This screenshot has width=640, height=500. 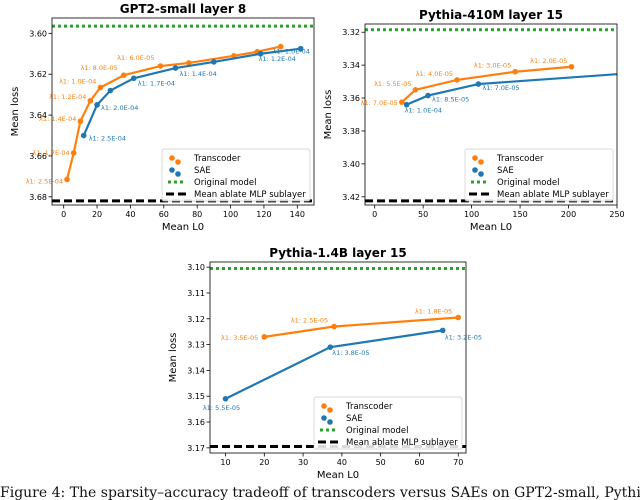 What do you see at coordinates (239, 338) in the screenshot?
I see `point-label-transcoder: λ1: 3.5E-05` at bounding box center [239, 338].